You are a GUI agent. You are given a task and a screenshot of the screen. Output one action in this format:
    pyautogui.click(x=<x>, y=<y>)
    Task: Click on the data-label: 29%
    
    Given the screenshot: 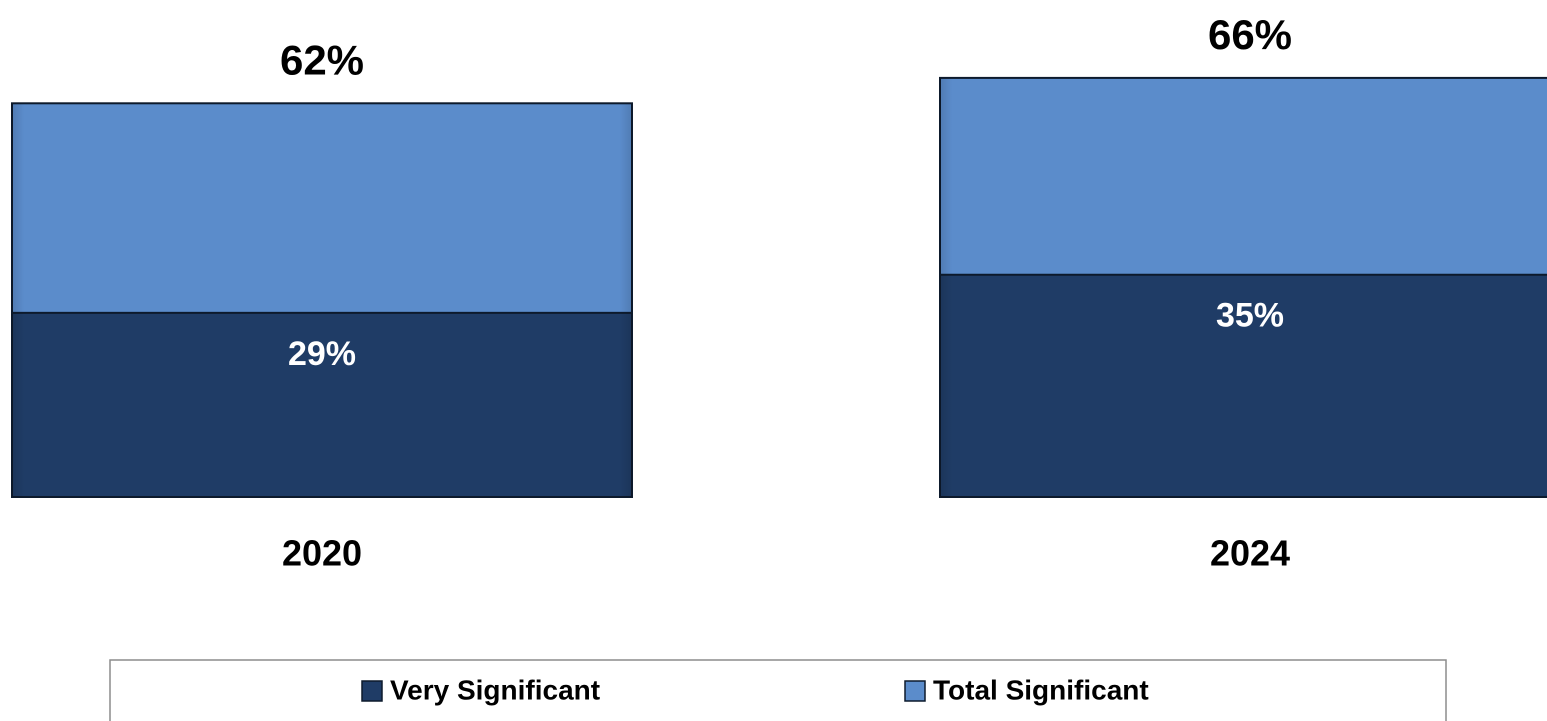 What is the action you would take?
    pyautogui.click(x=322, y=354)
    